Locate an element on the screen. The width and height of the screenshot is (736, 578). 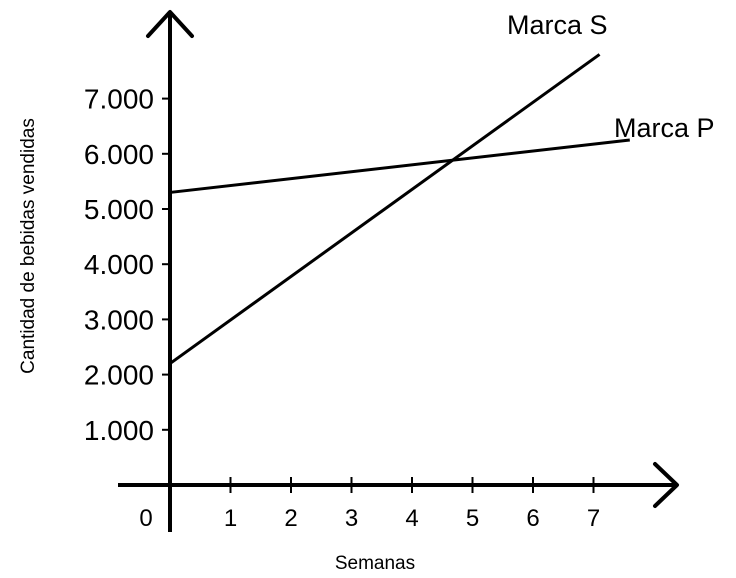
x-tick-label: 3 is located at coordinates (351, 518).